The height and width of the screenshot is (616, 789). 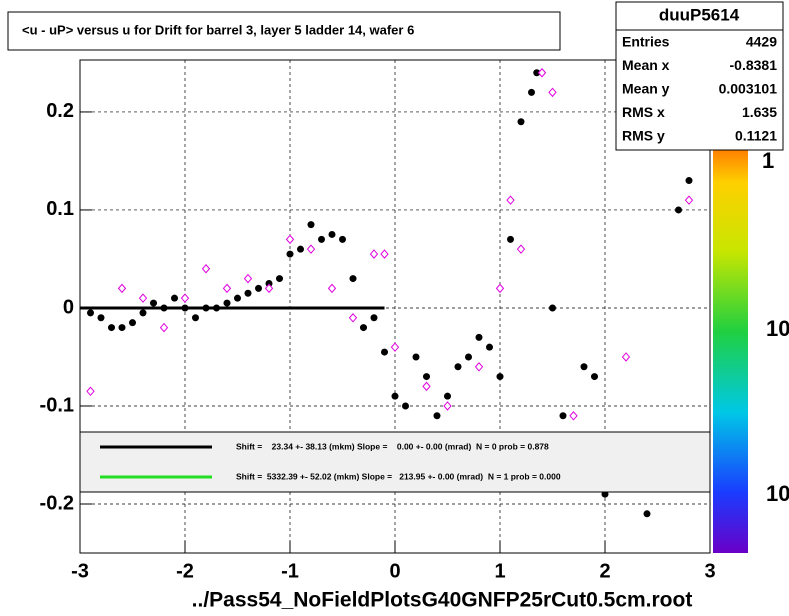 What do you see at coordinates (768, 160) in the screenshot?
I see `colorbar-label: 1` at bounding box center [768, 160].